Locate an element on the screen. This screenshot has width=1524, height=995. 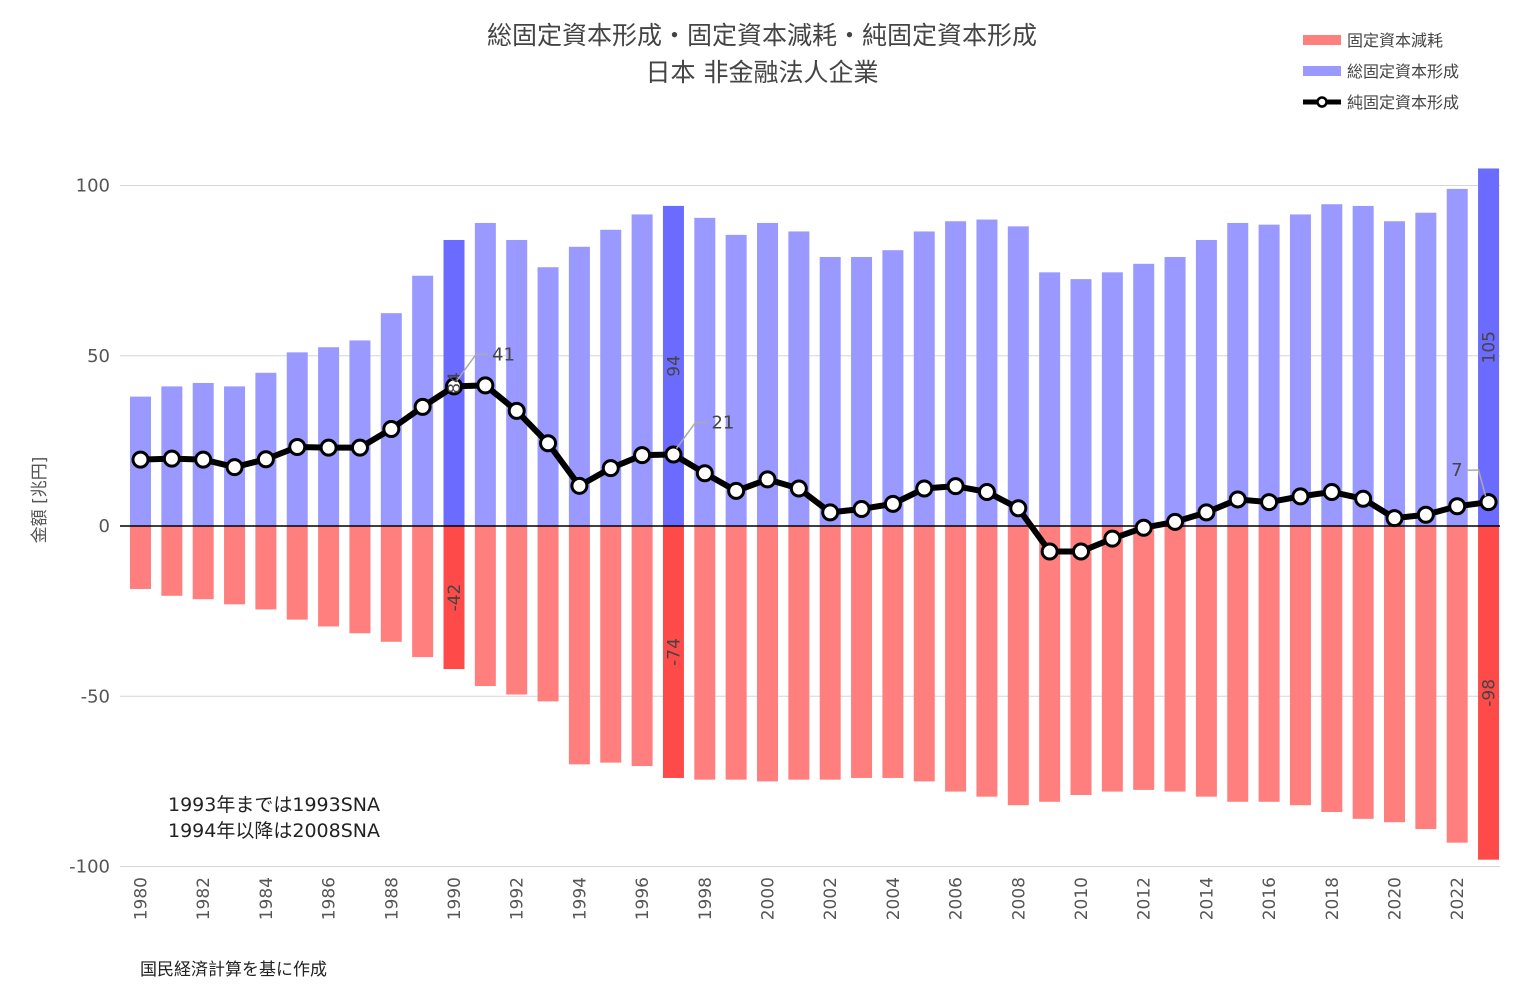
x-tick-label: 1996 is located at coordinates (643, 898).